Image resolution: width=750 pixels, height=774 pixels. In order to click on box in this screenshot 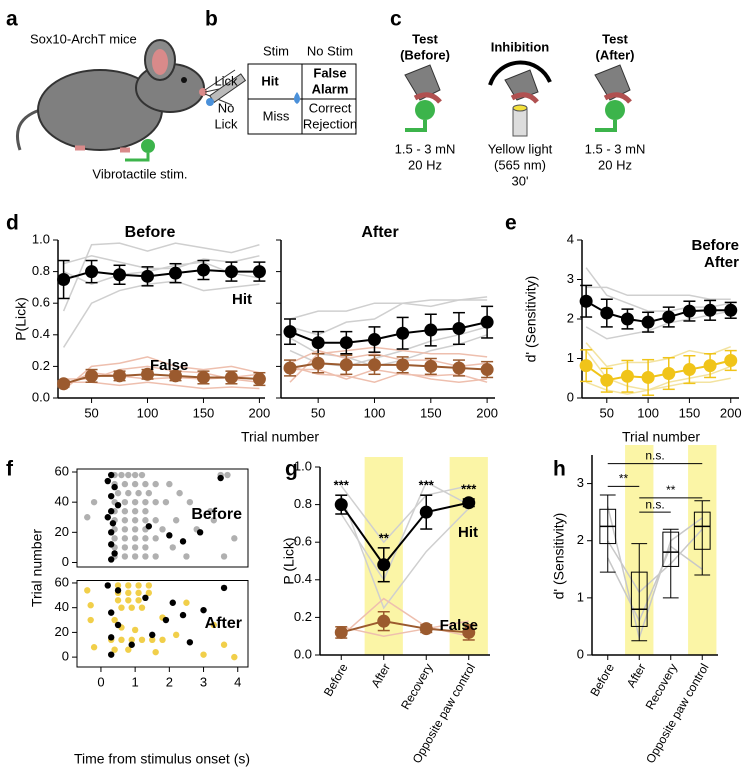, I will do `click(702, 530)`.